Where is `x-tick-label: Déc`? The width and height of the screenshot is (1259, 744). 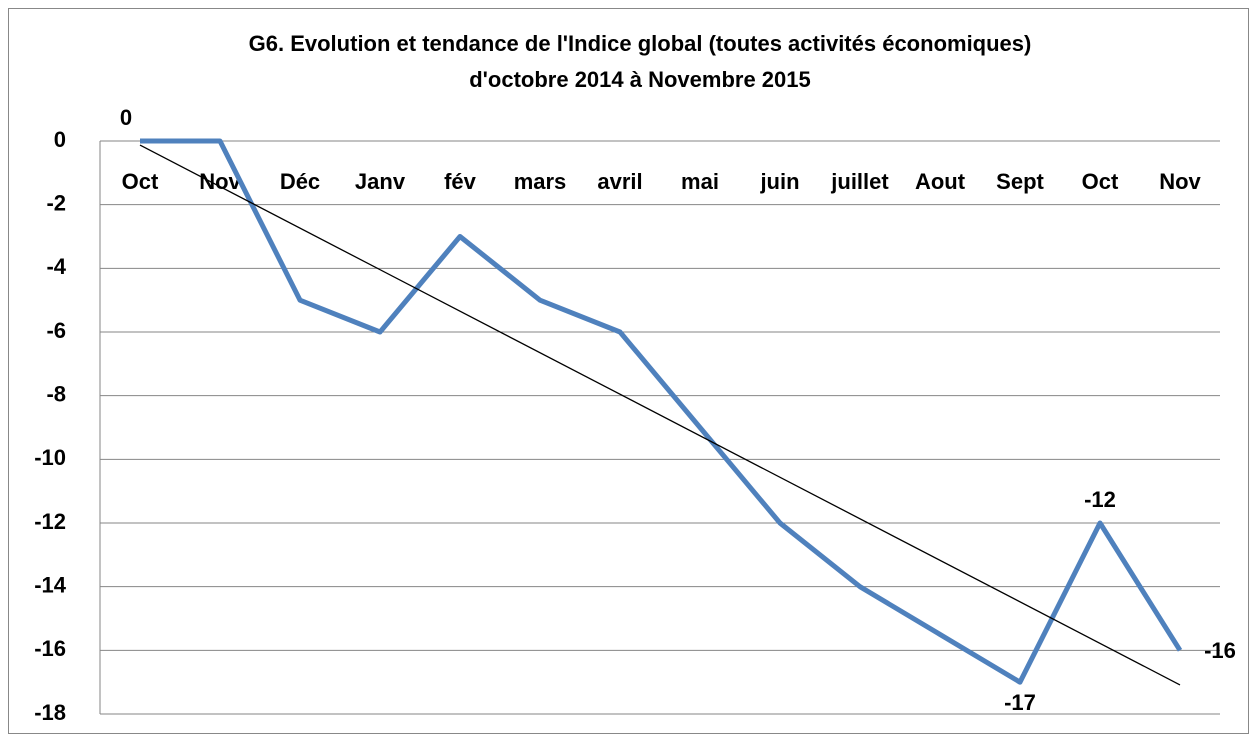 x-tick-label: Déc is located at coordinates (300, 181).